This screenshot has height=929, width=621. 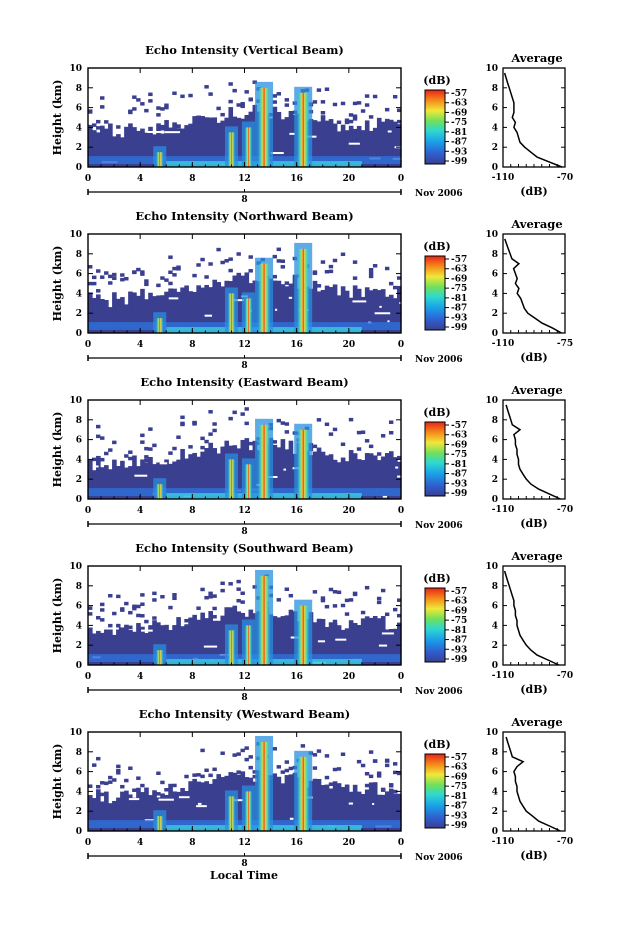 I want to click on colorbar-tick-label: -81, so click(x=459, y=465).